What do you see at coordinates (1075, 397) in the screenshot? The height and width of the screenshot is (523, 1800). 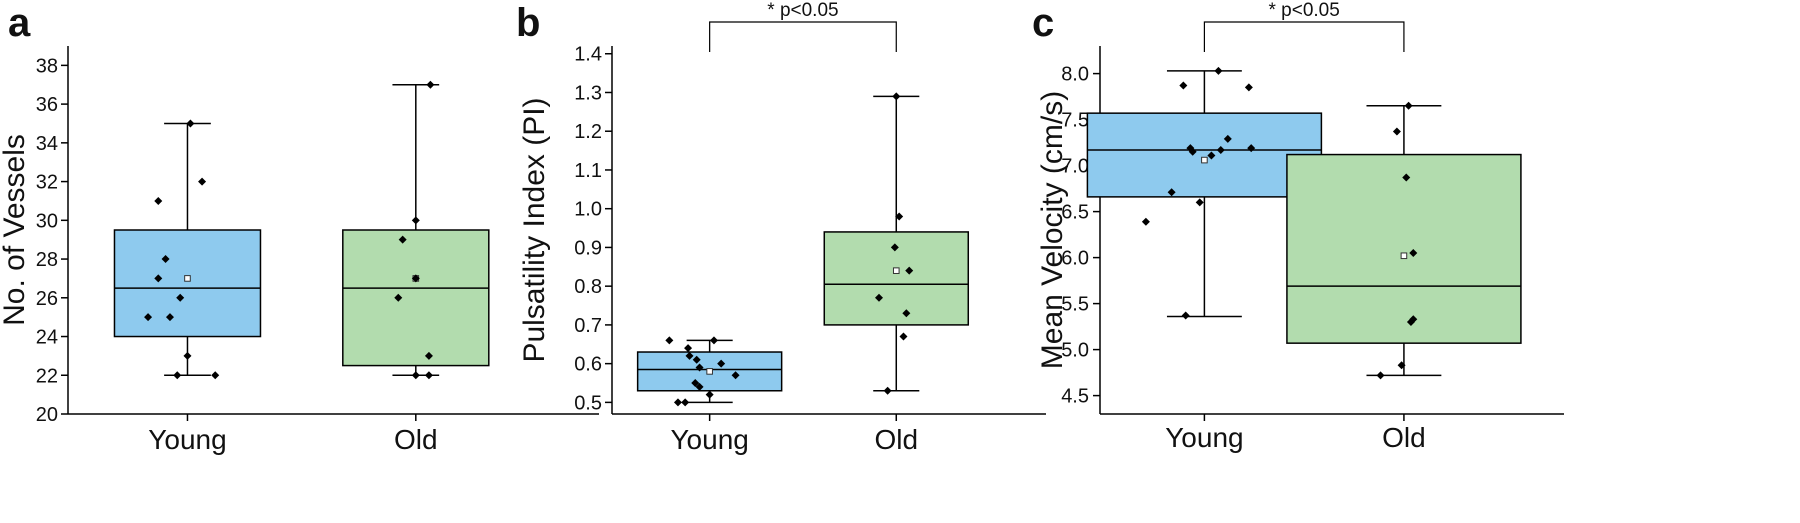 I see `y-tick-label: 4.5` at bounding box center [1075, 397].